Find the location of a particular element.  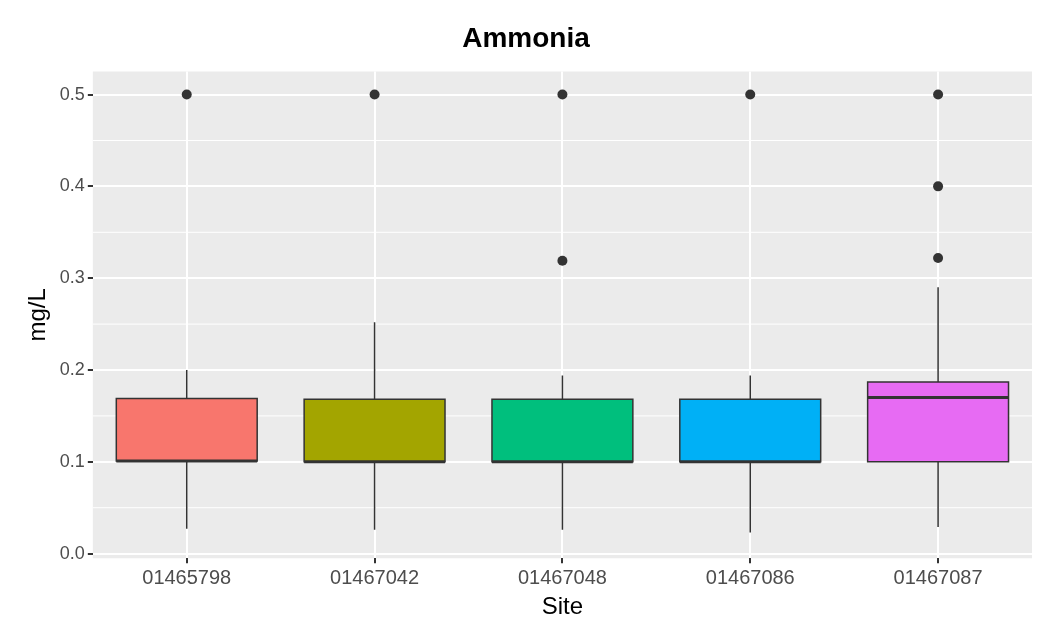

y-tick-label: 0.5 is located at coordinates (72, 93).